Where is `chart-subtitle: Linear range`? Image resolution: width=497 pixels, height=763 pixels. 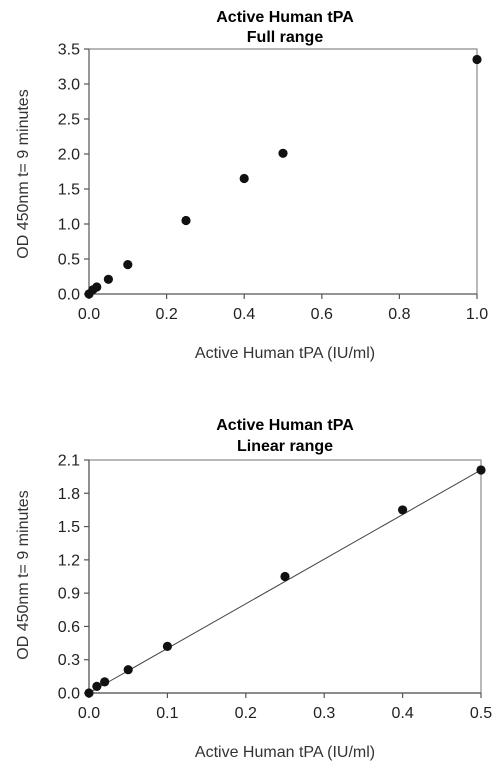
chart-subtitle: Linear range is located at coordinates (285, 446).